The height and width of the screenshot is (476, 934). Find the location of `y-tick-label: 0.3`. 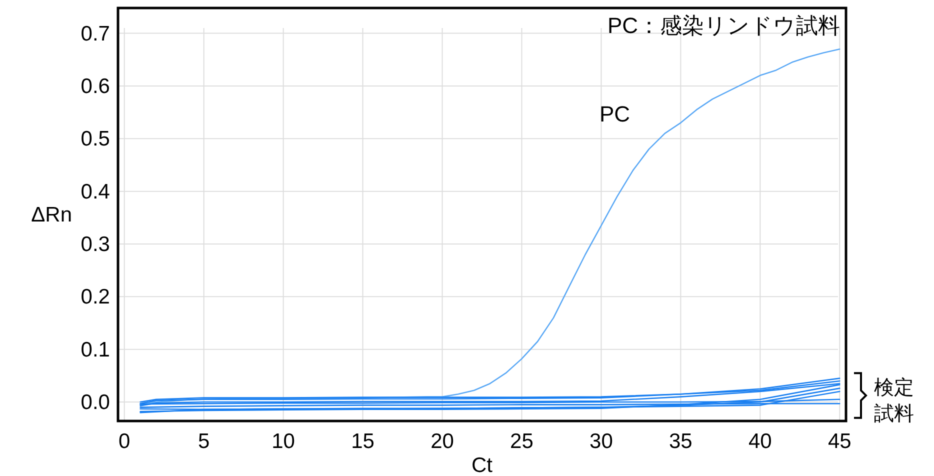

y-tick-label: 0.3 is located at coordinates (95, 244).